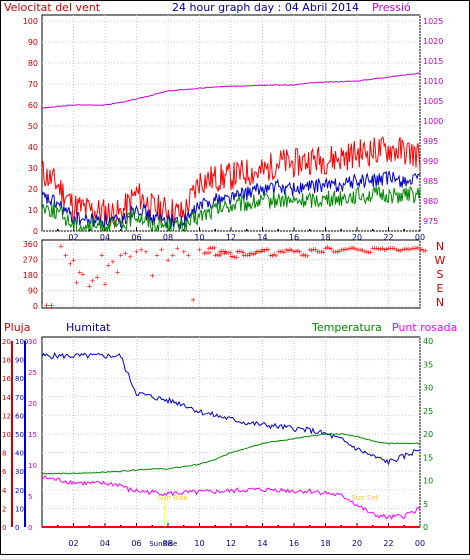 Image resolution: width=470 pixels, height=559 pixels. I want to click on rain-y-tick: 18, so click(6, 361).